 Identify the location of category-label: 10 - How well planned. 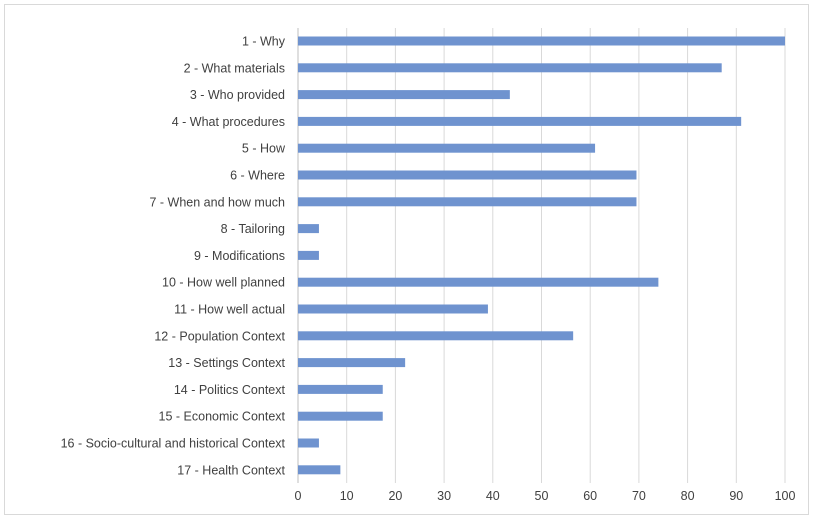
(223, 283).